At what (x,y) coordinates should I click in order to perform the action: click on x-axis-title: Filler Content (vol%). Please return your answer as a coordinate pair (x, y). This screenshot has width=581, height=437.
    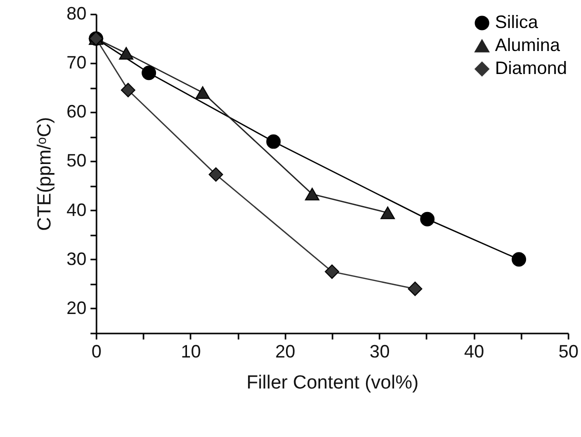
    Looking at the image, I should click on (332, 383).